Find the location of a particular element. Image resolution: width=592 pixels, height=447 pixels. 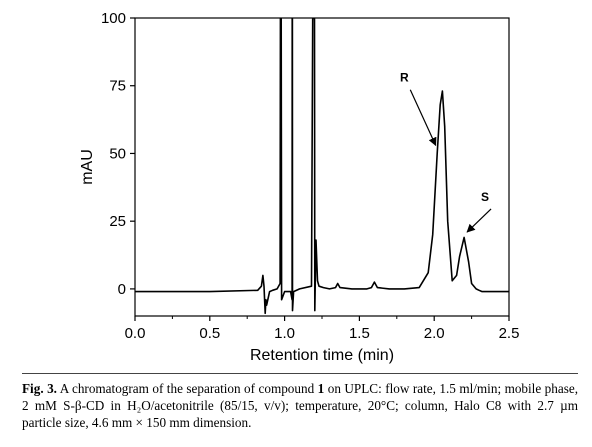

y-tick-label: 75 is located at coordinates (117, 86).